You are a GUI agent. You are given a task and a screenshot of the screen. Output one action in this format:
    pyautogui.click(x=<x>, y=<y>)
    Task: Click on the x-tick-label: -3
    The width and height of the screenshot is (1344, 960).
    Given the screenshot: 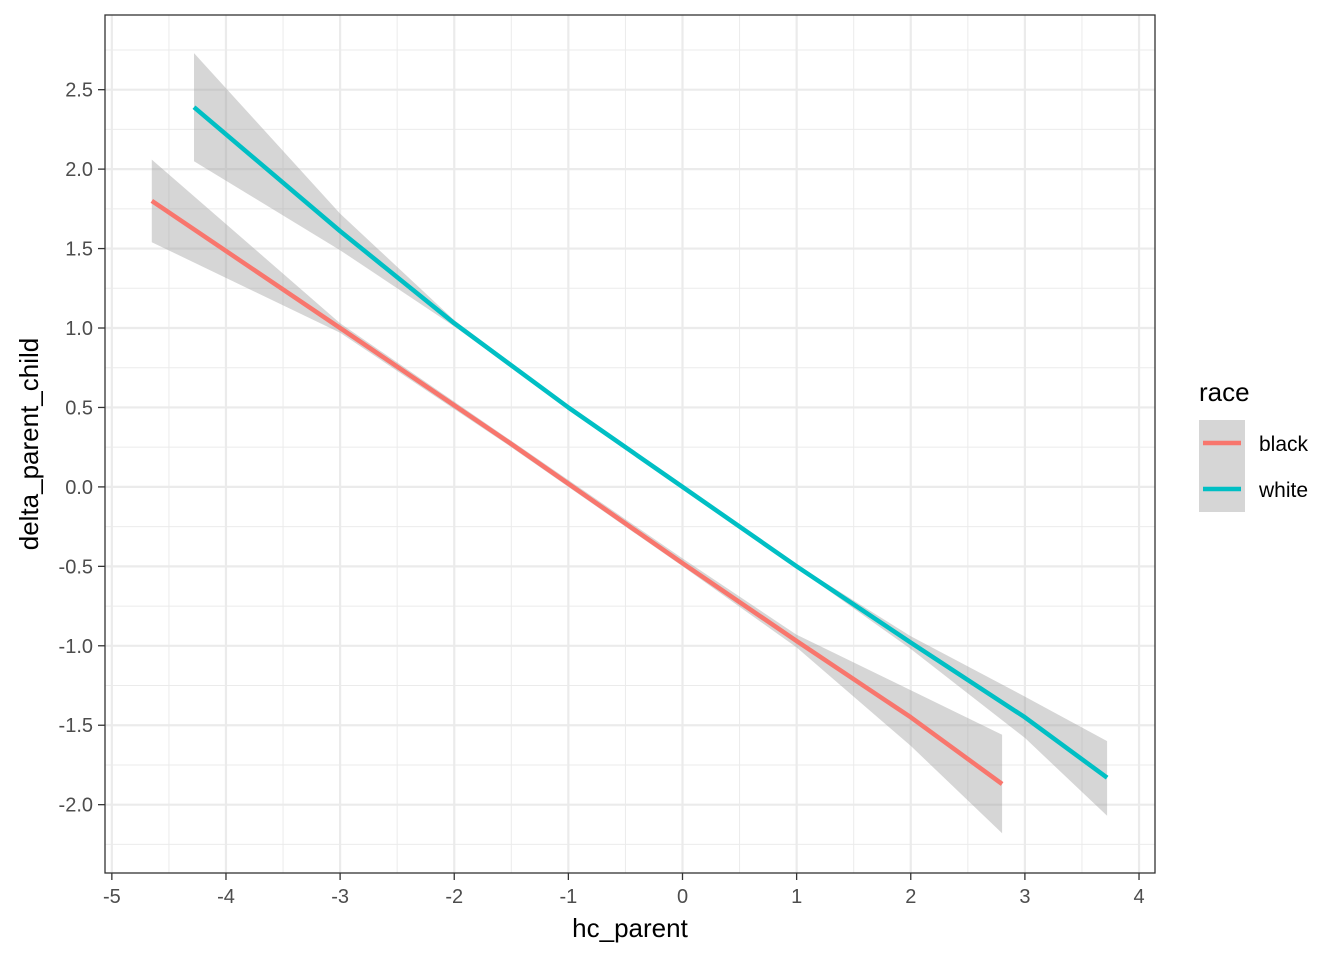 What is the action you would take?
    pyautogui.click(x=340, y=897)
    